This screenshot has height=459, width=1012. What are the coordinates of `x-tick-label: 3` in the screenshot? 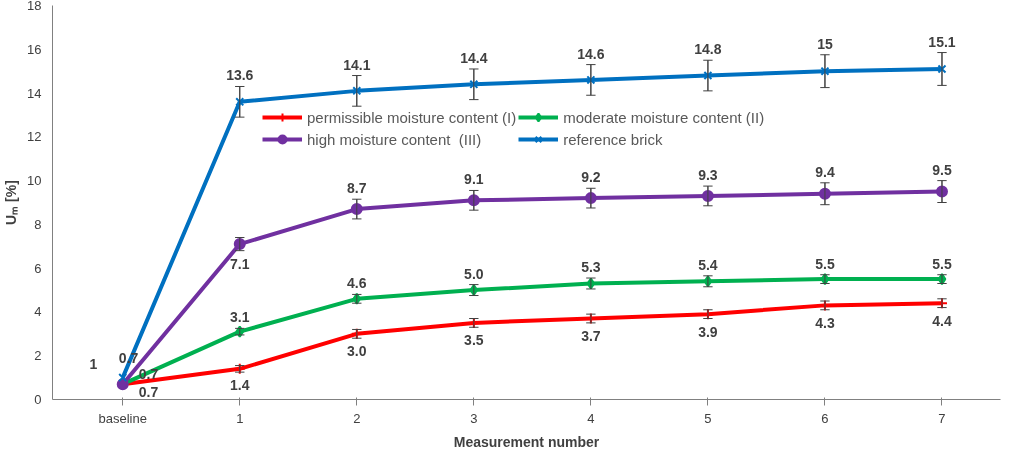 It's located at (474, 418).